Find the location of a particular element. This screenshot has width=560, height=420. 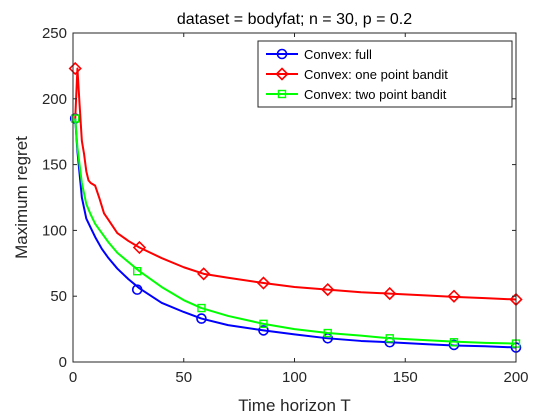

legend-item: Convex: full is located at coordinates (319, 54).